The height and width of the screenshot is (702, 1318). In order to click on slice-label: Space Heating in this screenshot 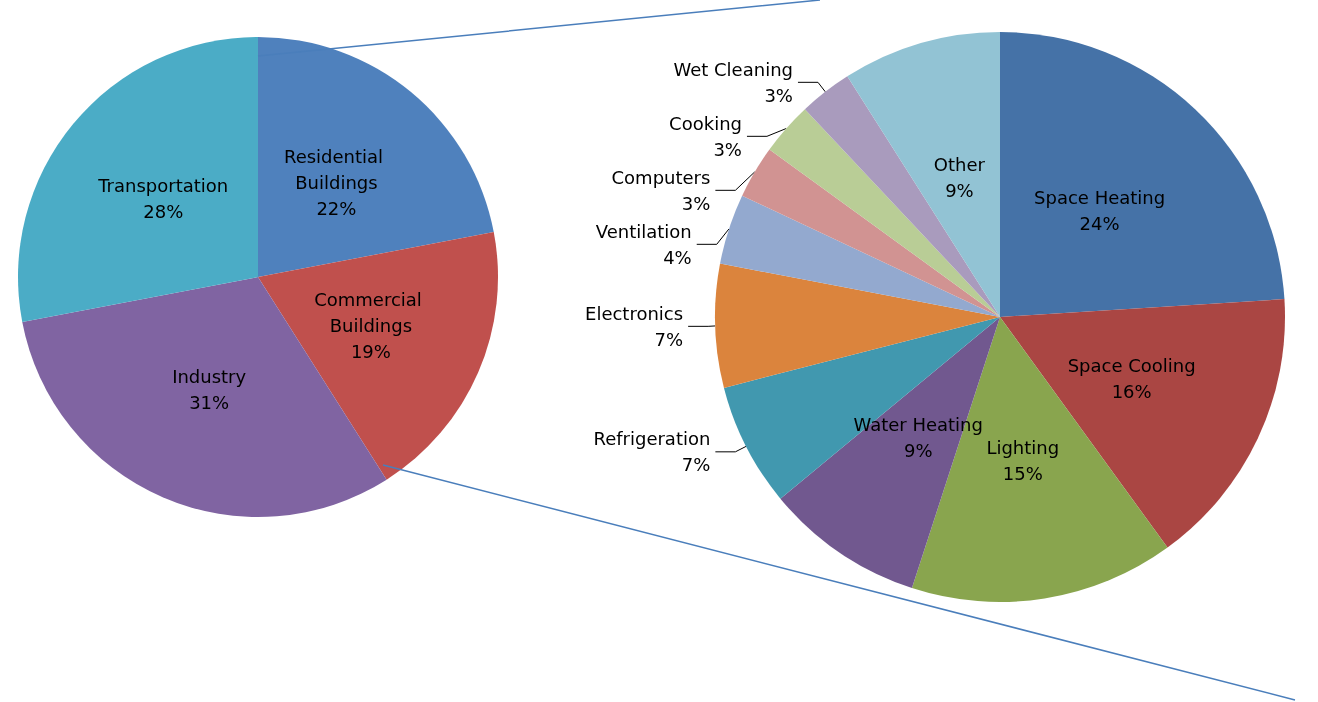, I will do `click(1100, 198)`.